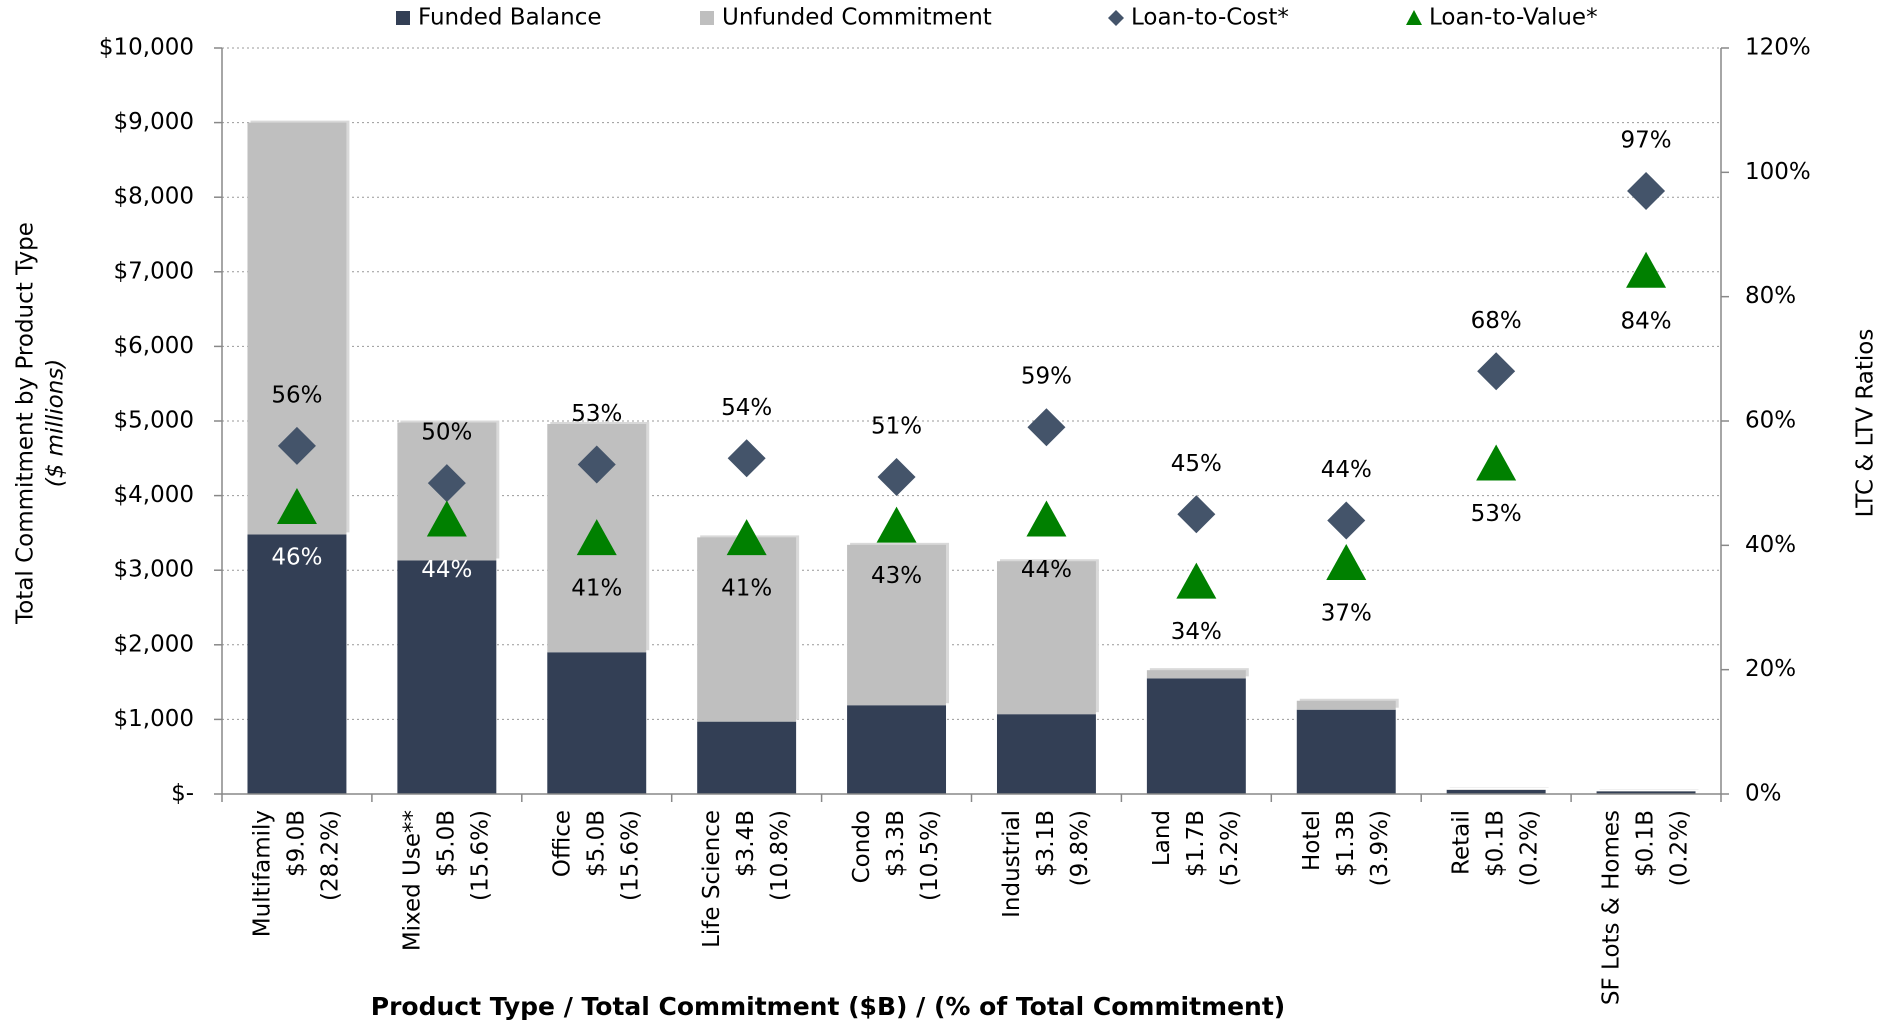 Image resolution: width=1891 pixels, height=1021 pixels. I want to click on ltc-label: 45%, so click(1196, 464).